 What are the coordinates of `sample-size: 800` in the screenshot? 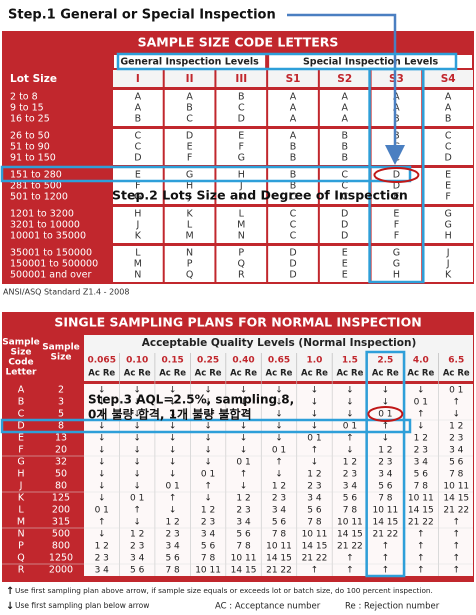 It's located at (61, 546).